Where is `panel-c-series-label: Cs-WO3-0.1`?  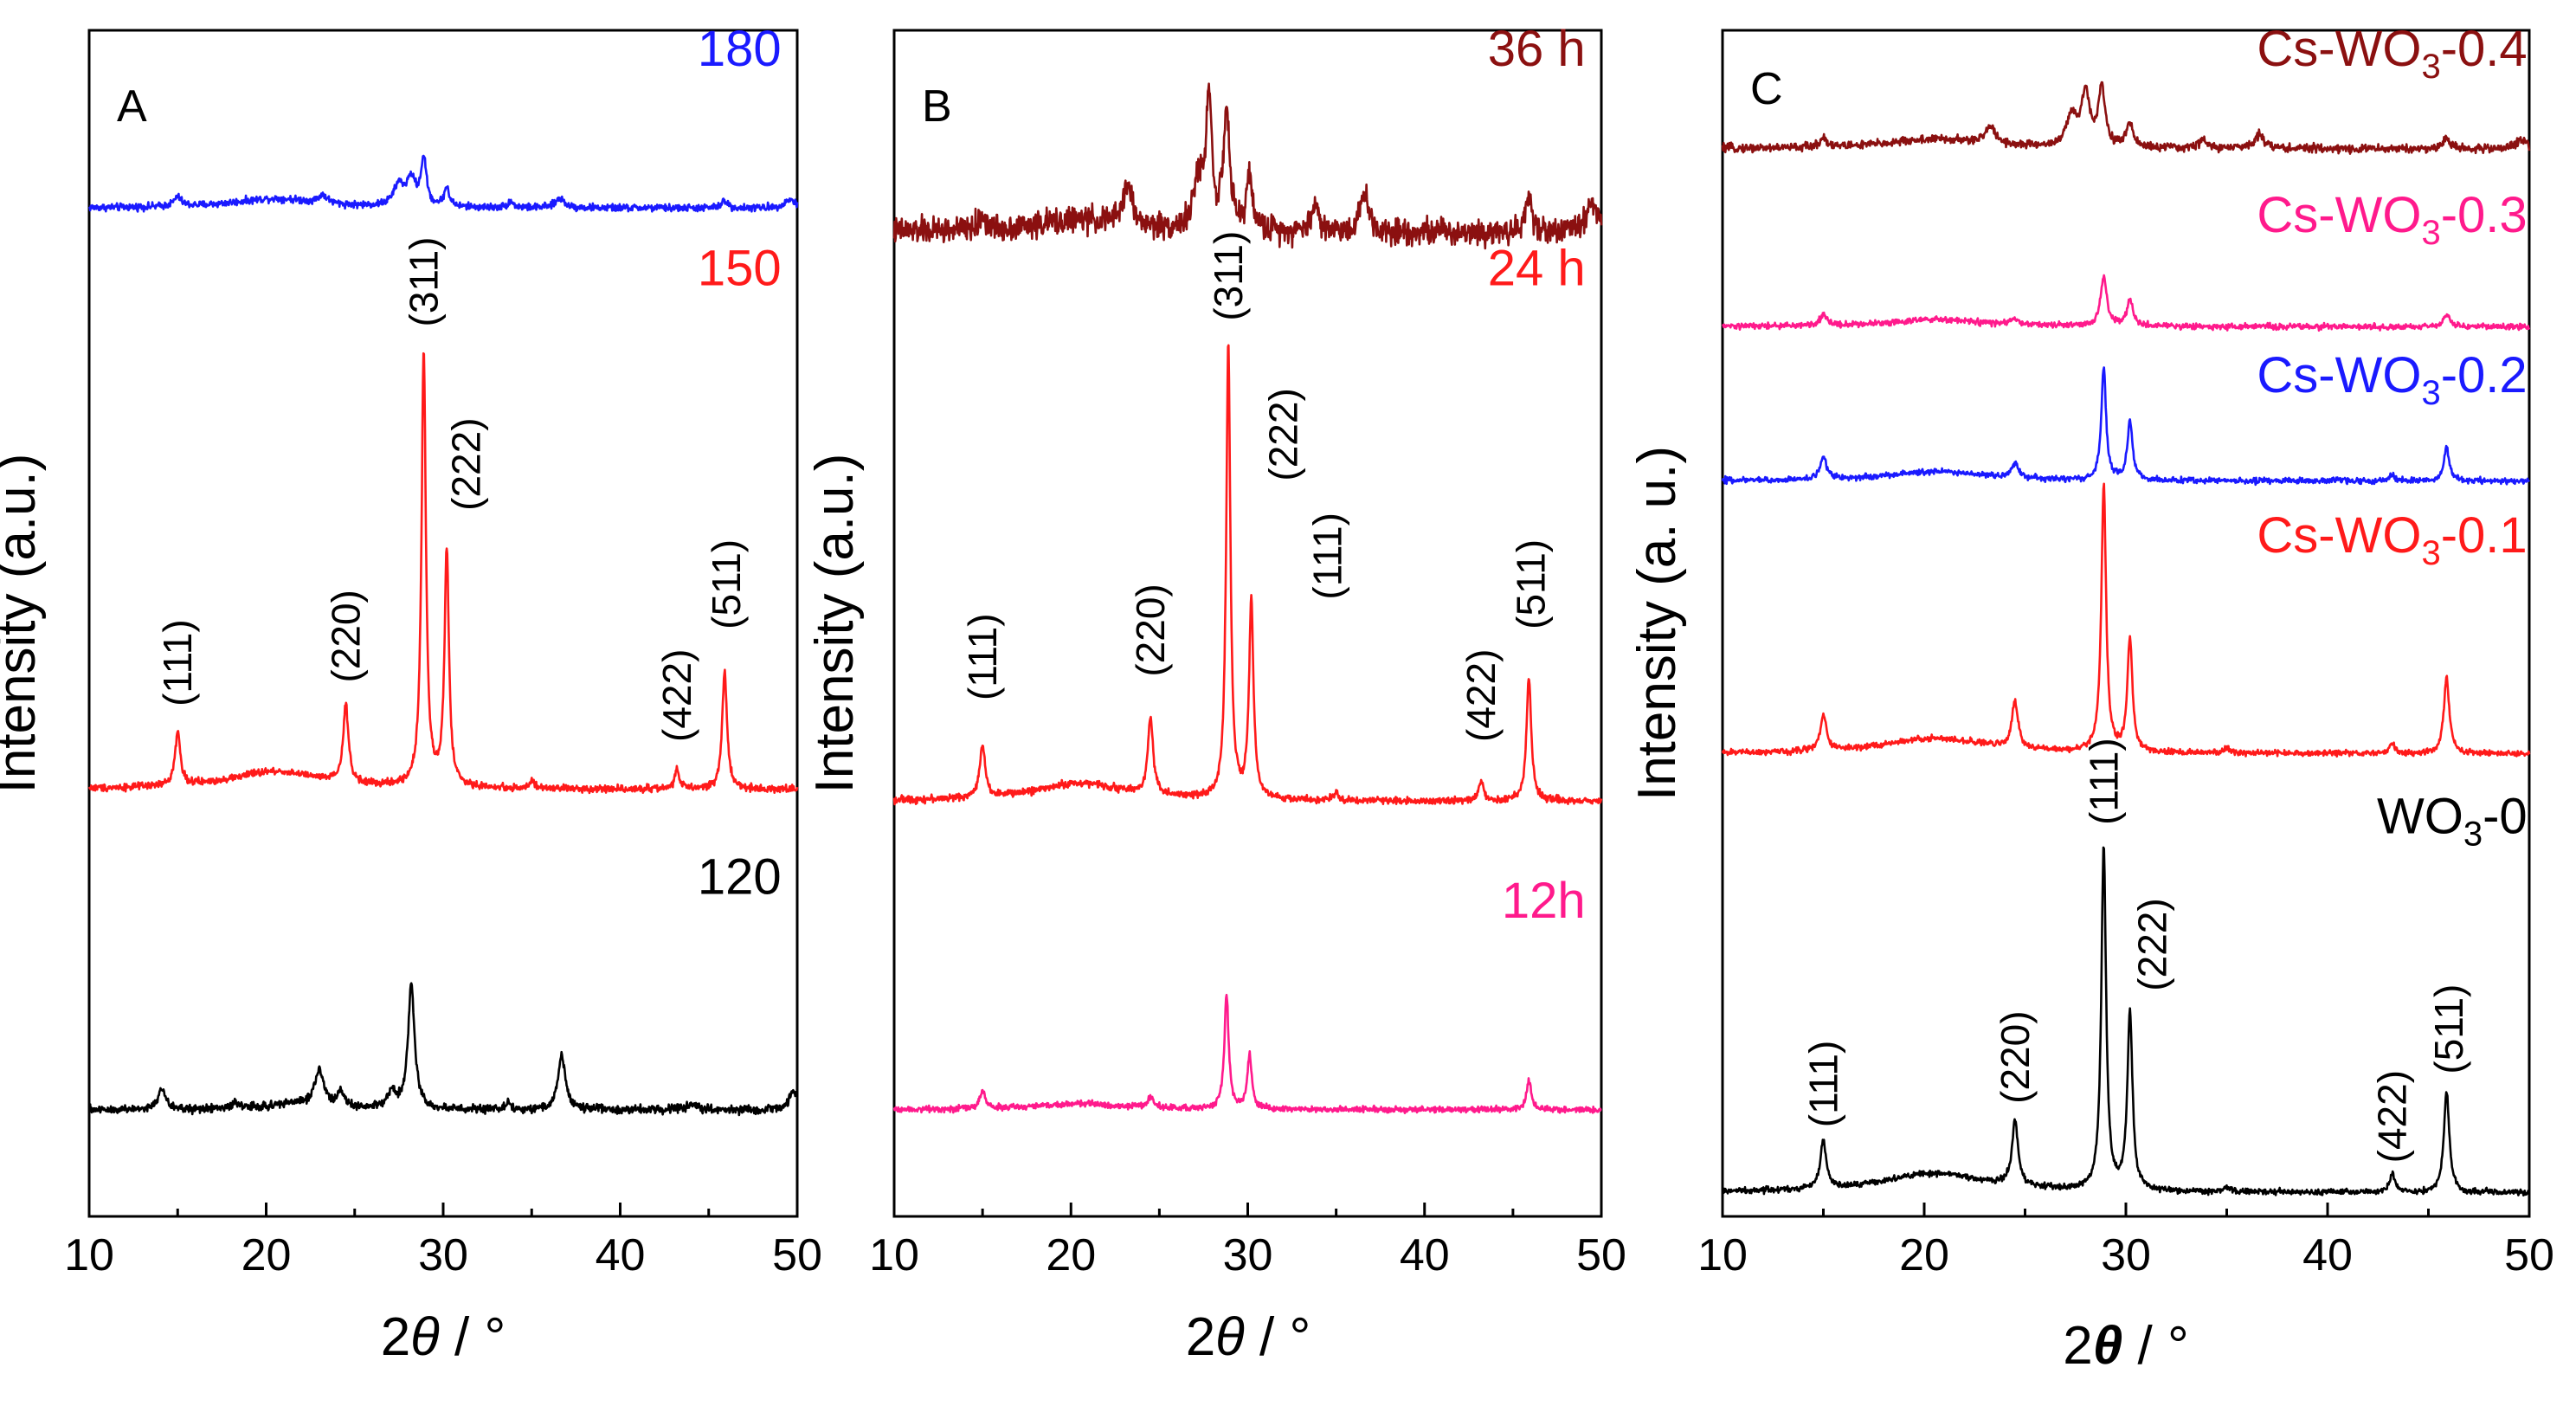
panel-c-series-label: Cs-WO3-0.1 is located at coordinates (2392, 539).